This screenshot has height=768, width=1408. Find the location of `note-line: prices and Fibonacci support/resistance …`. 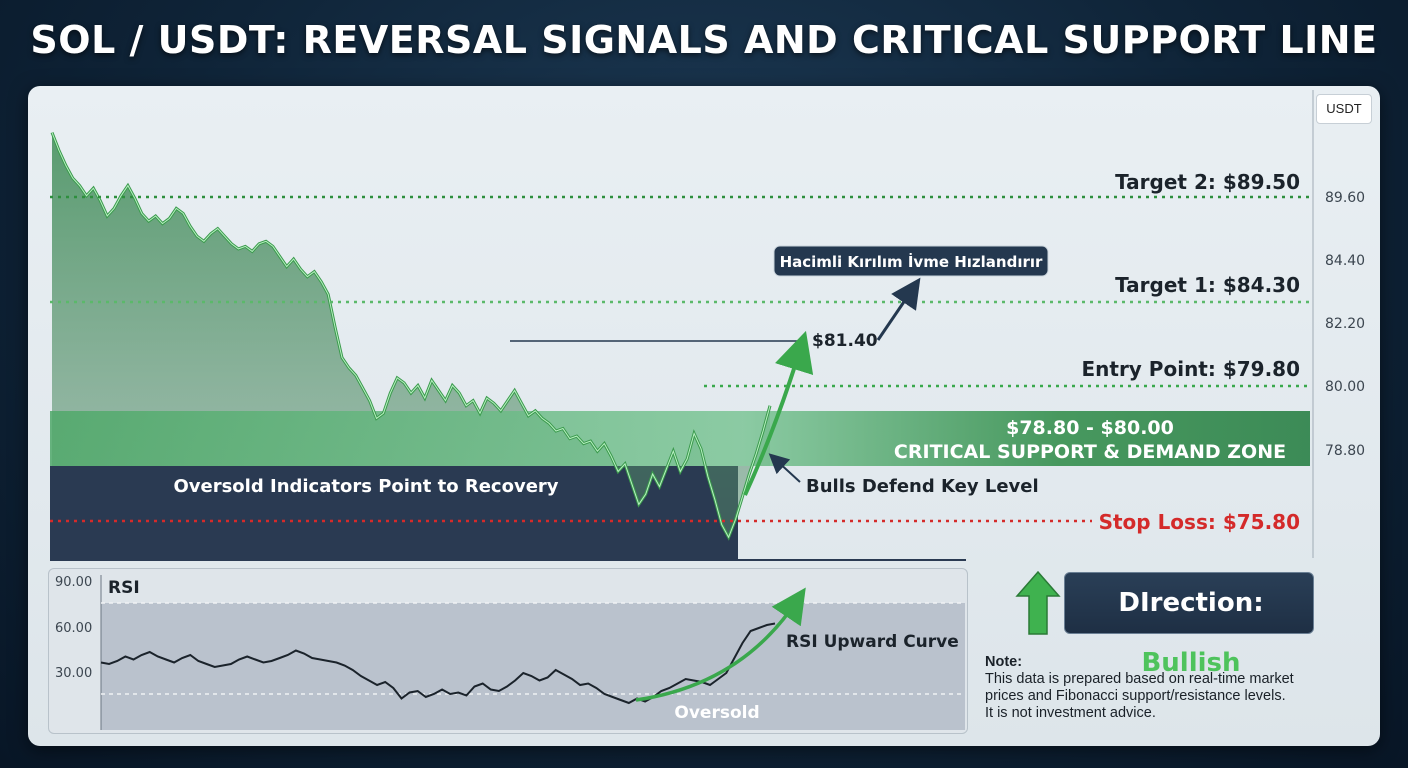

note-line: prices and Fibonacci support/resistance … is located at coordinates (1135, 696).